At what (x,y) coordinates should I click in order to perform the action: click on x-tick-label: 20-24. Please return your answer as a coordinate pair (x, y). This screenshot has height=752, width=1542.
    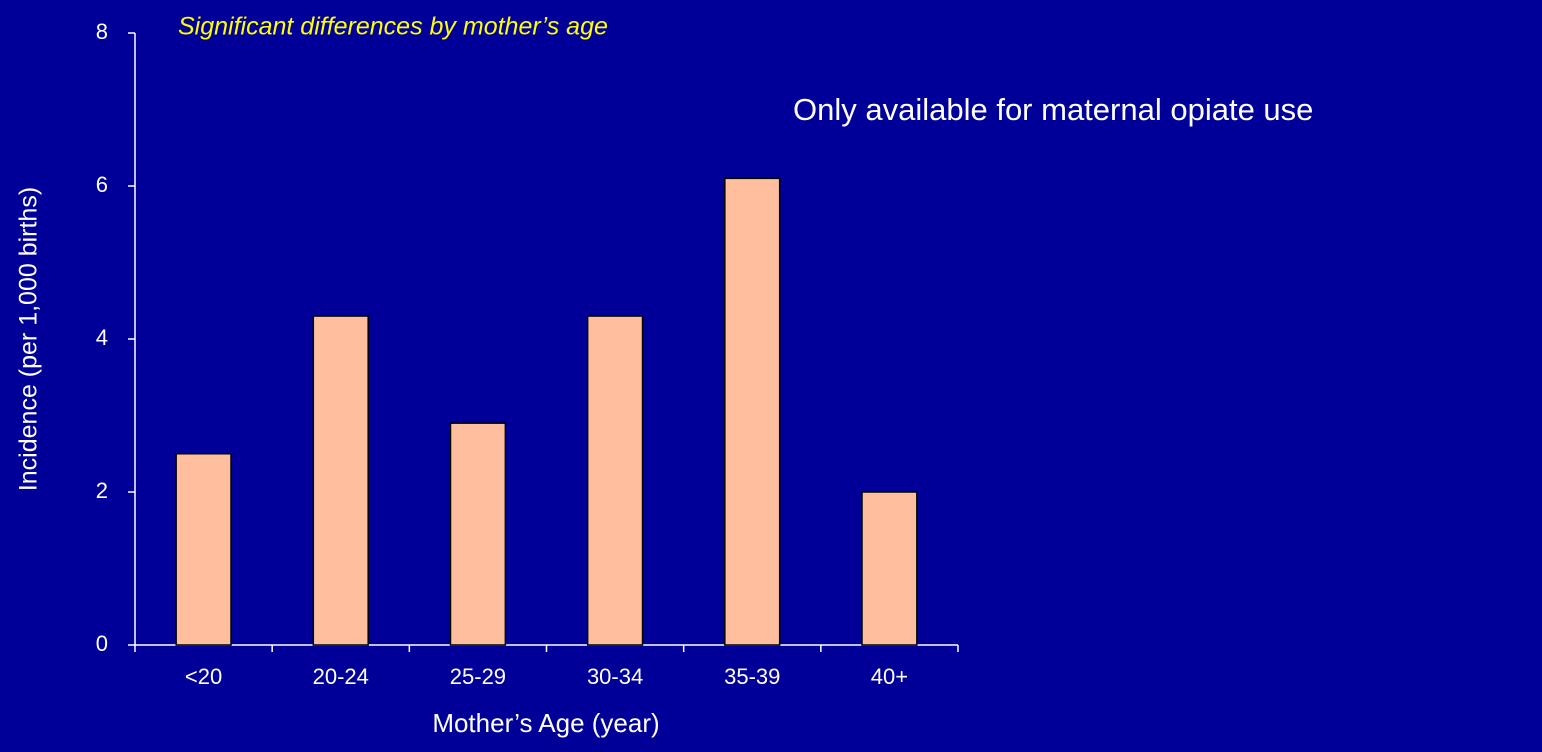
    Looking at the image, I should click on (341, 676).